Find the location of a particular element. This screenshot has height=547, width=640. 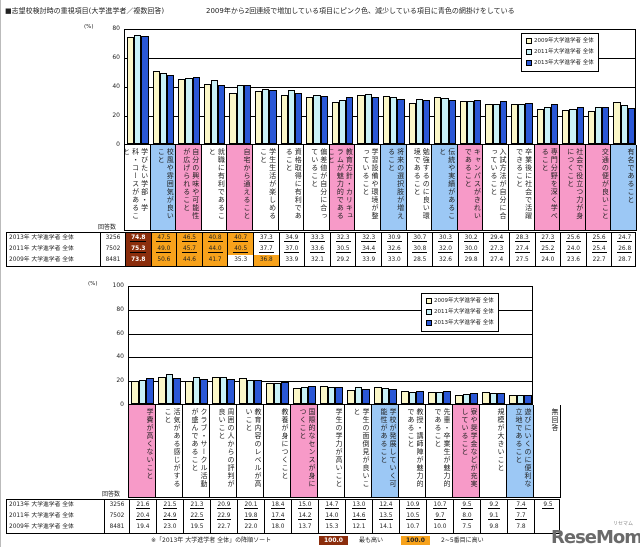

category-label: 勉強するのに良い環境であること is located at coordinates (419, 188).